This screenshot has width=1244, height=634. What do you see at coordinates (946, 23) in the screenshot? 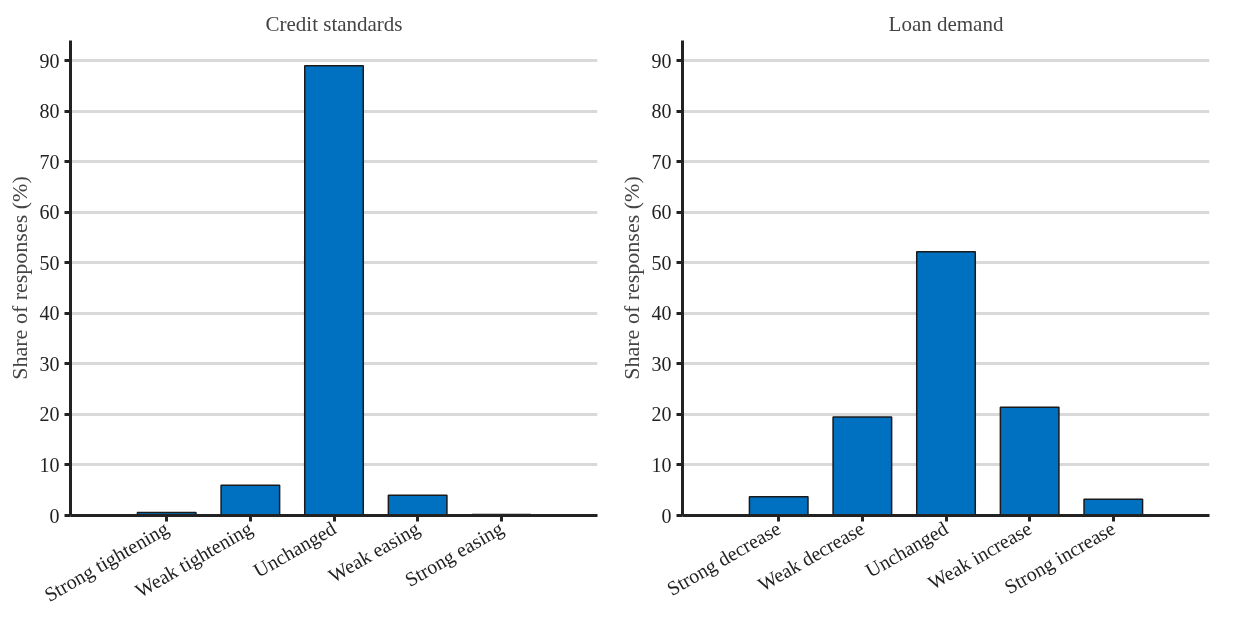
I see `chart-title: Loan demand` at bounding box center [946, 23].